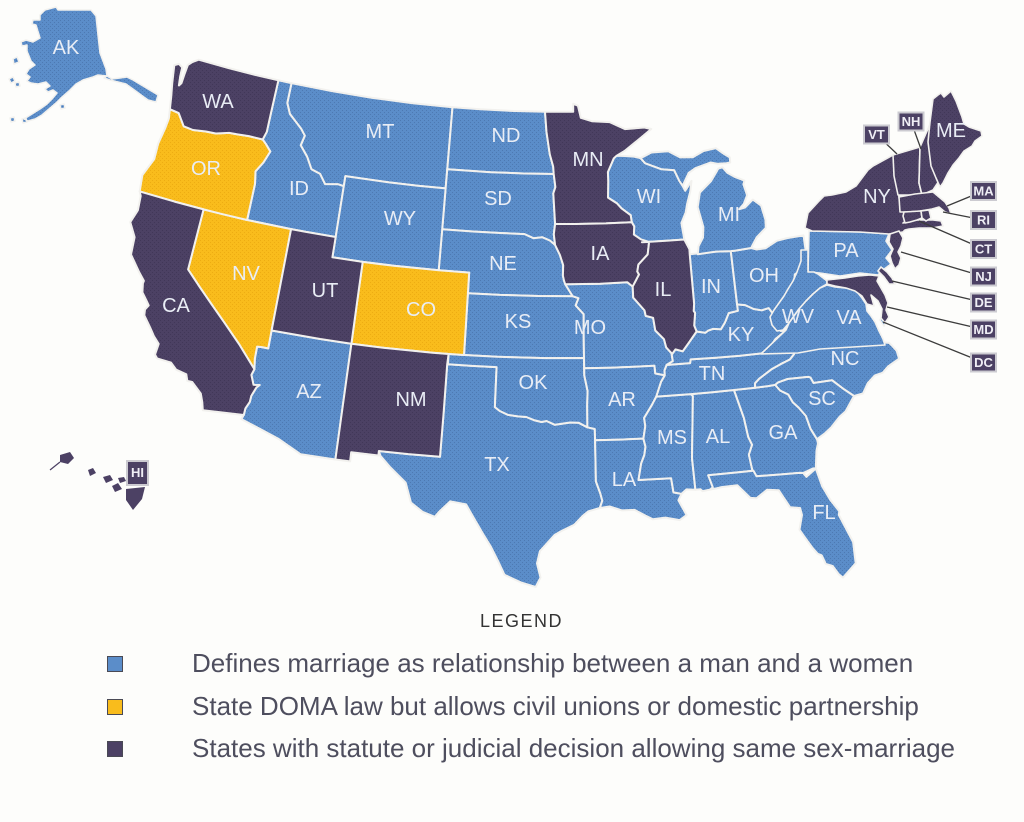 The height and width of the screenshot is (822, 1024). Describe the element at coordinates (983, 329) in the screenshot. I see `svg-text: MD` at that location.